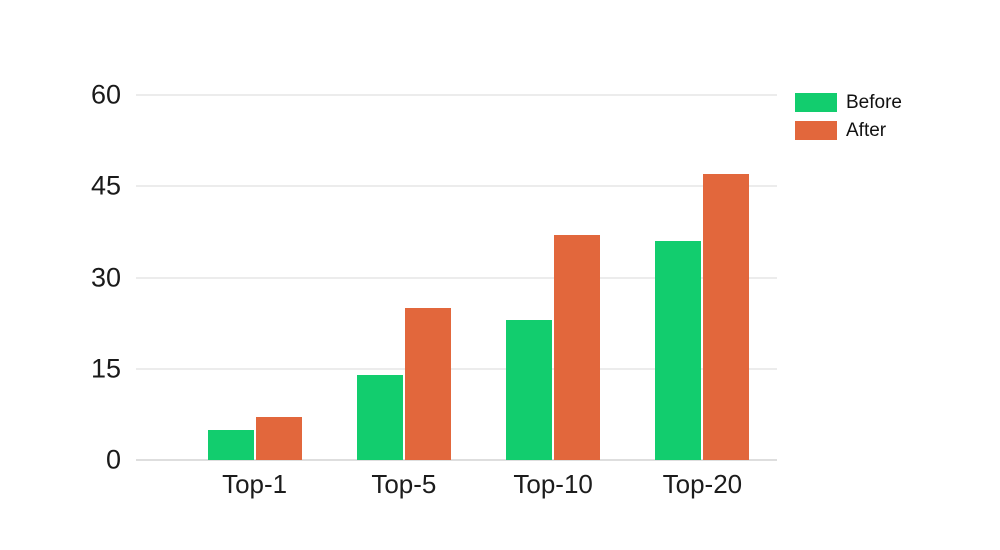  I want to click on bar-group-top-20: Top-20, so click(702, 297).